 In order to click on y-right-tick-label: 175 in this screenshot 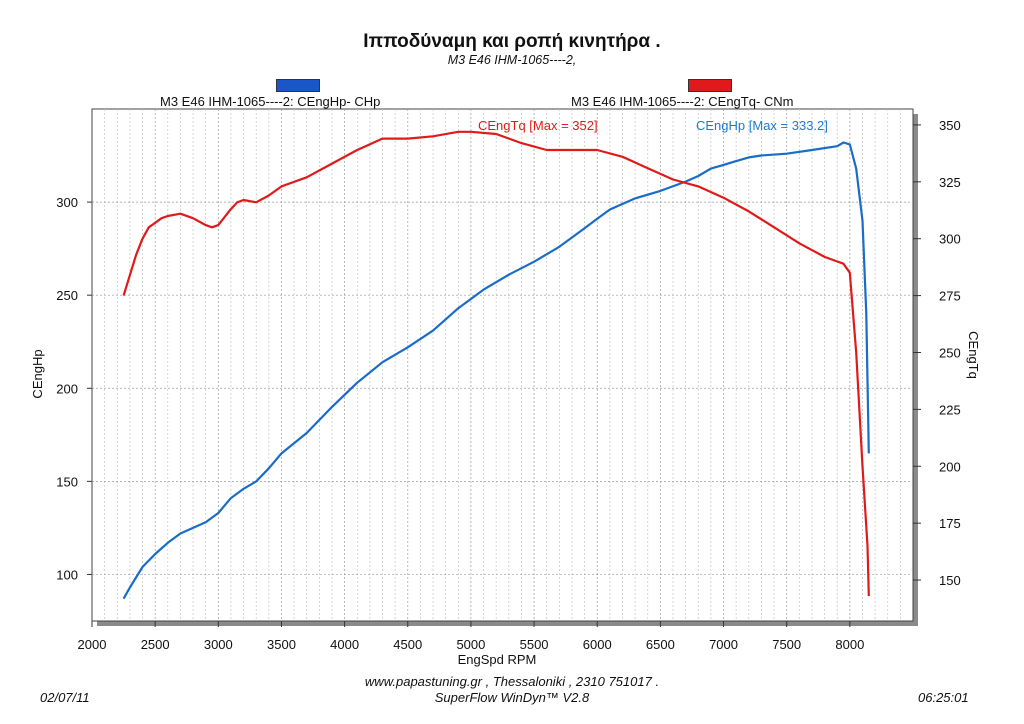, I will do `click(950, 523)`.